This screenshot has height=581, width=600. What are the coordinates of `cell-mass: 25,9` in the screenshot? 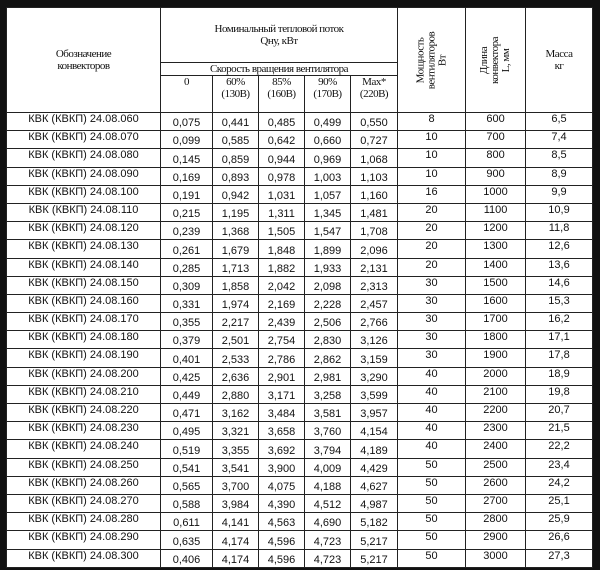 It's located at (559, 522).